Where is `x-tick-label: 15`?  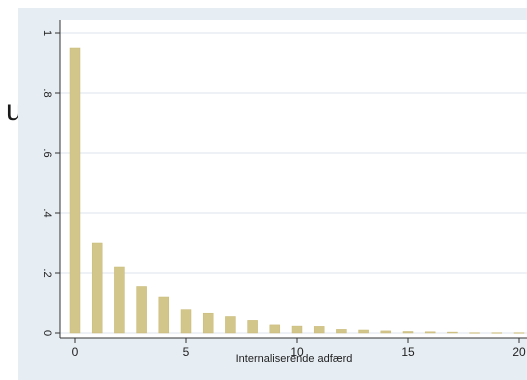 x-tick-label: 15 is located at coordinates (408, 352).